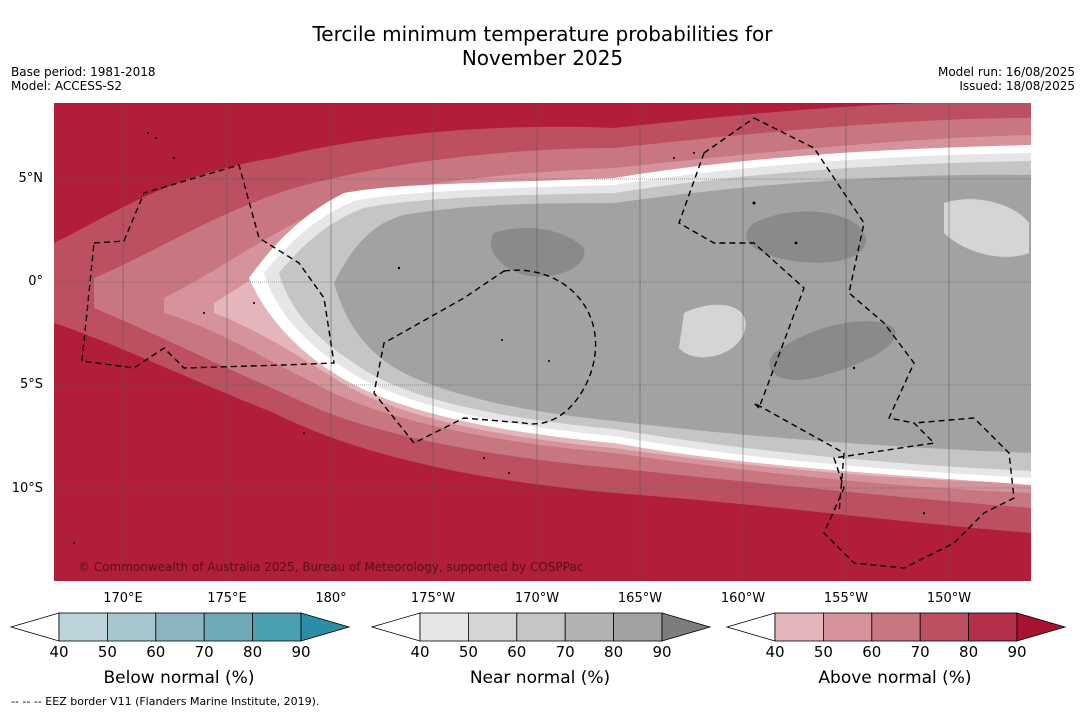 The height and width of the screenshot is (713, 1085). I want to click on meta-left: Base period: 1981-2018 Model: ACCESS-S2, so click(83, 79).